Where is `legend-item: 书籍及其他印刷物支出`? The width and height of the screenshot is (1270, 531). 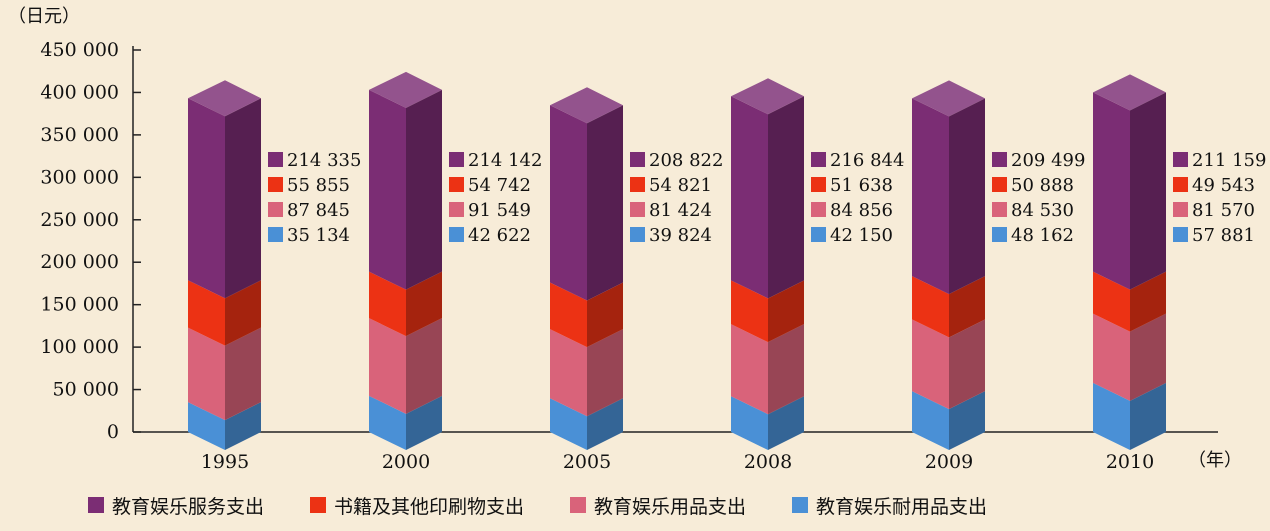
legend-item: 书籍及其他印刷物支出 is located at coordinates (417, 505).